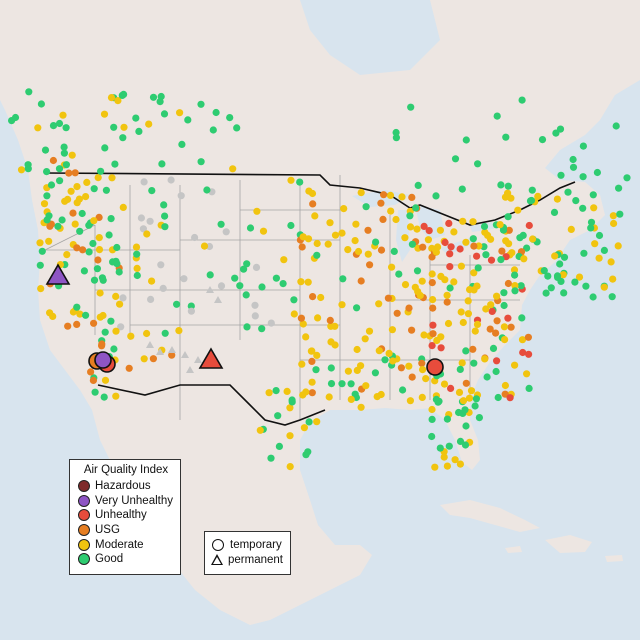 The height and width of the screenshot is (640, 640). Describe the element at coordinates (123, 486) in the screenshot. I see `legend-item-label: Hazardous` at that location.